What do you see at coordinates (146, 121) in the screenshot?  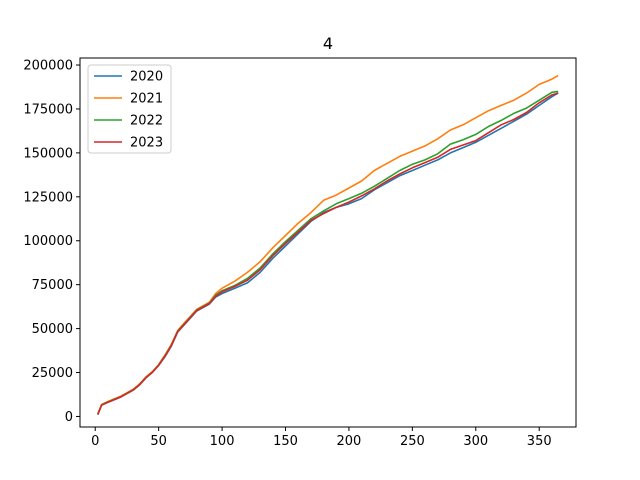 I see `legend-label-2022: 2022` at bounding box center [146, 121].